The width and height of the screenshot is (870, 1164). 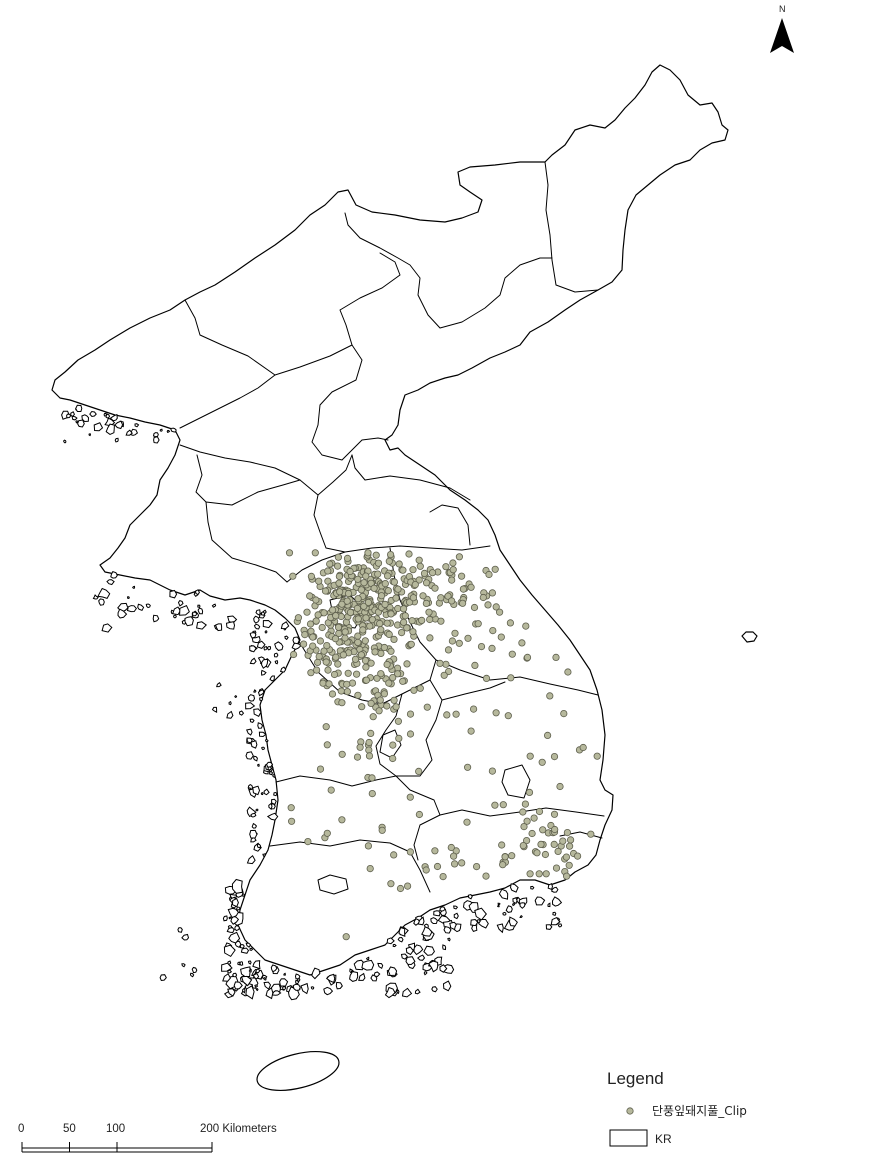 I want to click on legend-item-label: KR, so click(x=663, y=1139).